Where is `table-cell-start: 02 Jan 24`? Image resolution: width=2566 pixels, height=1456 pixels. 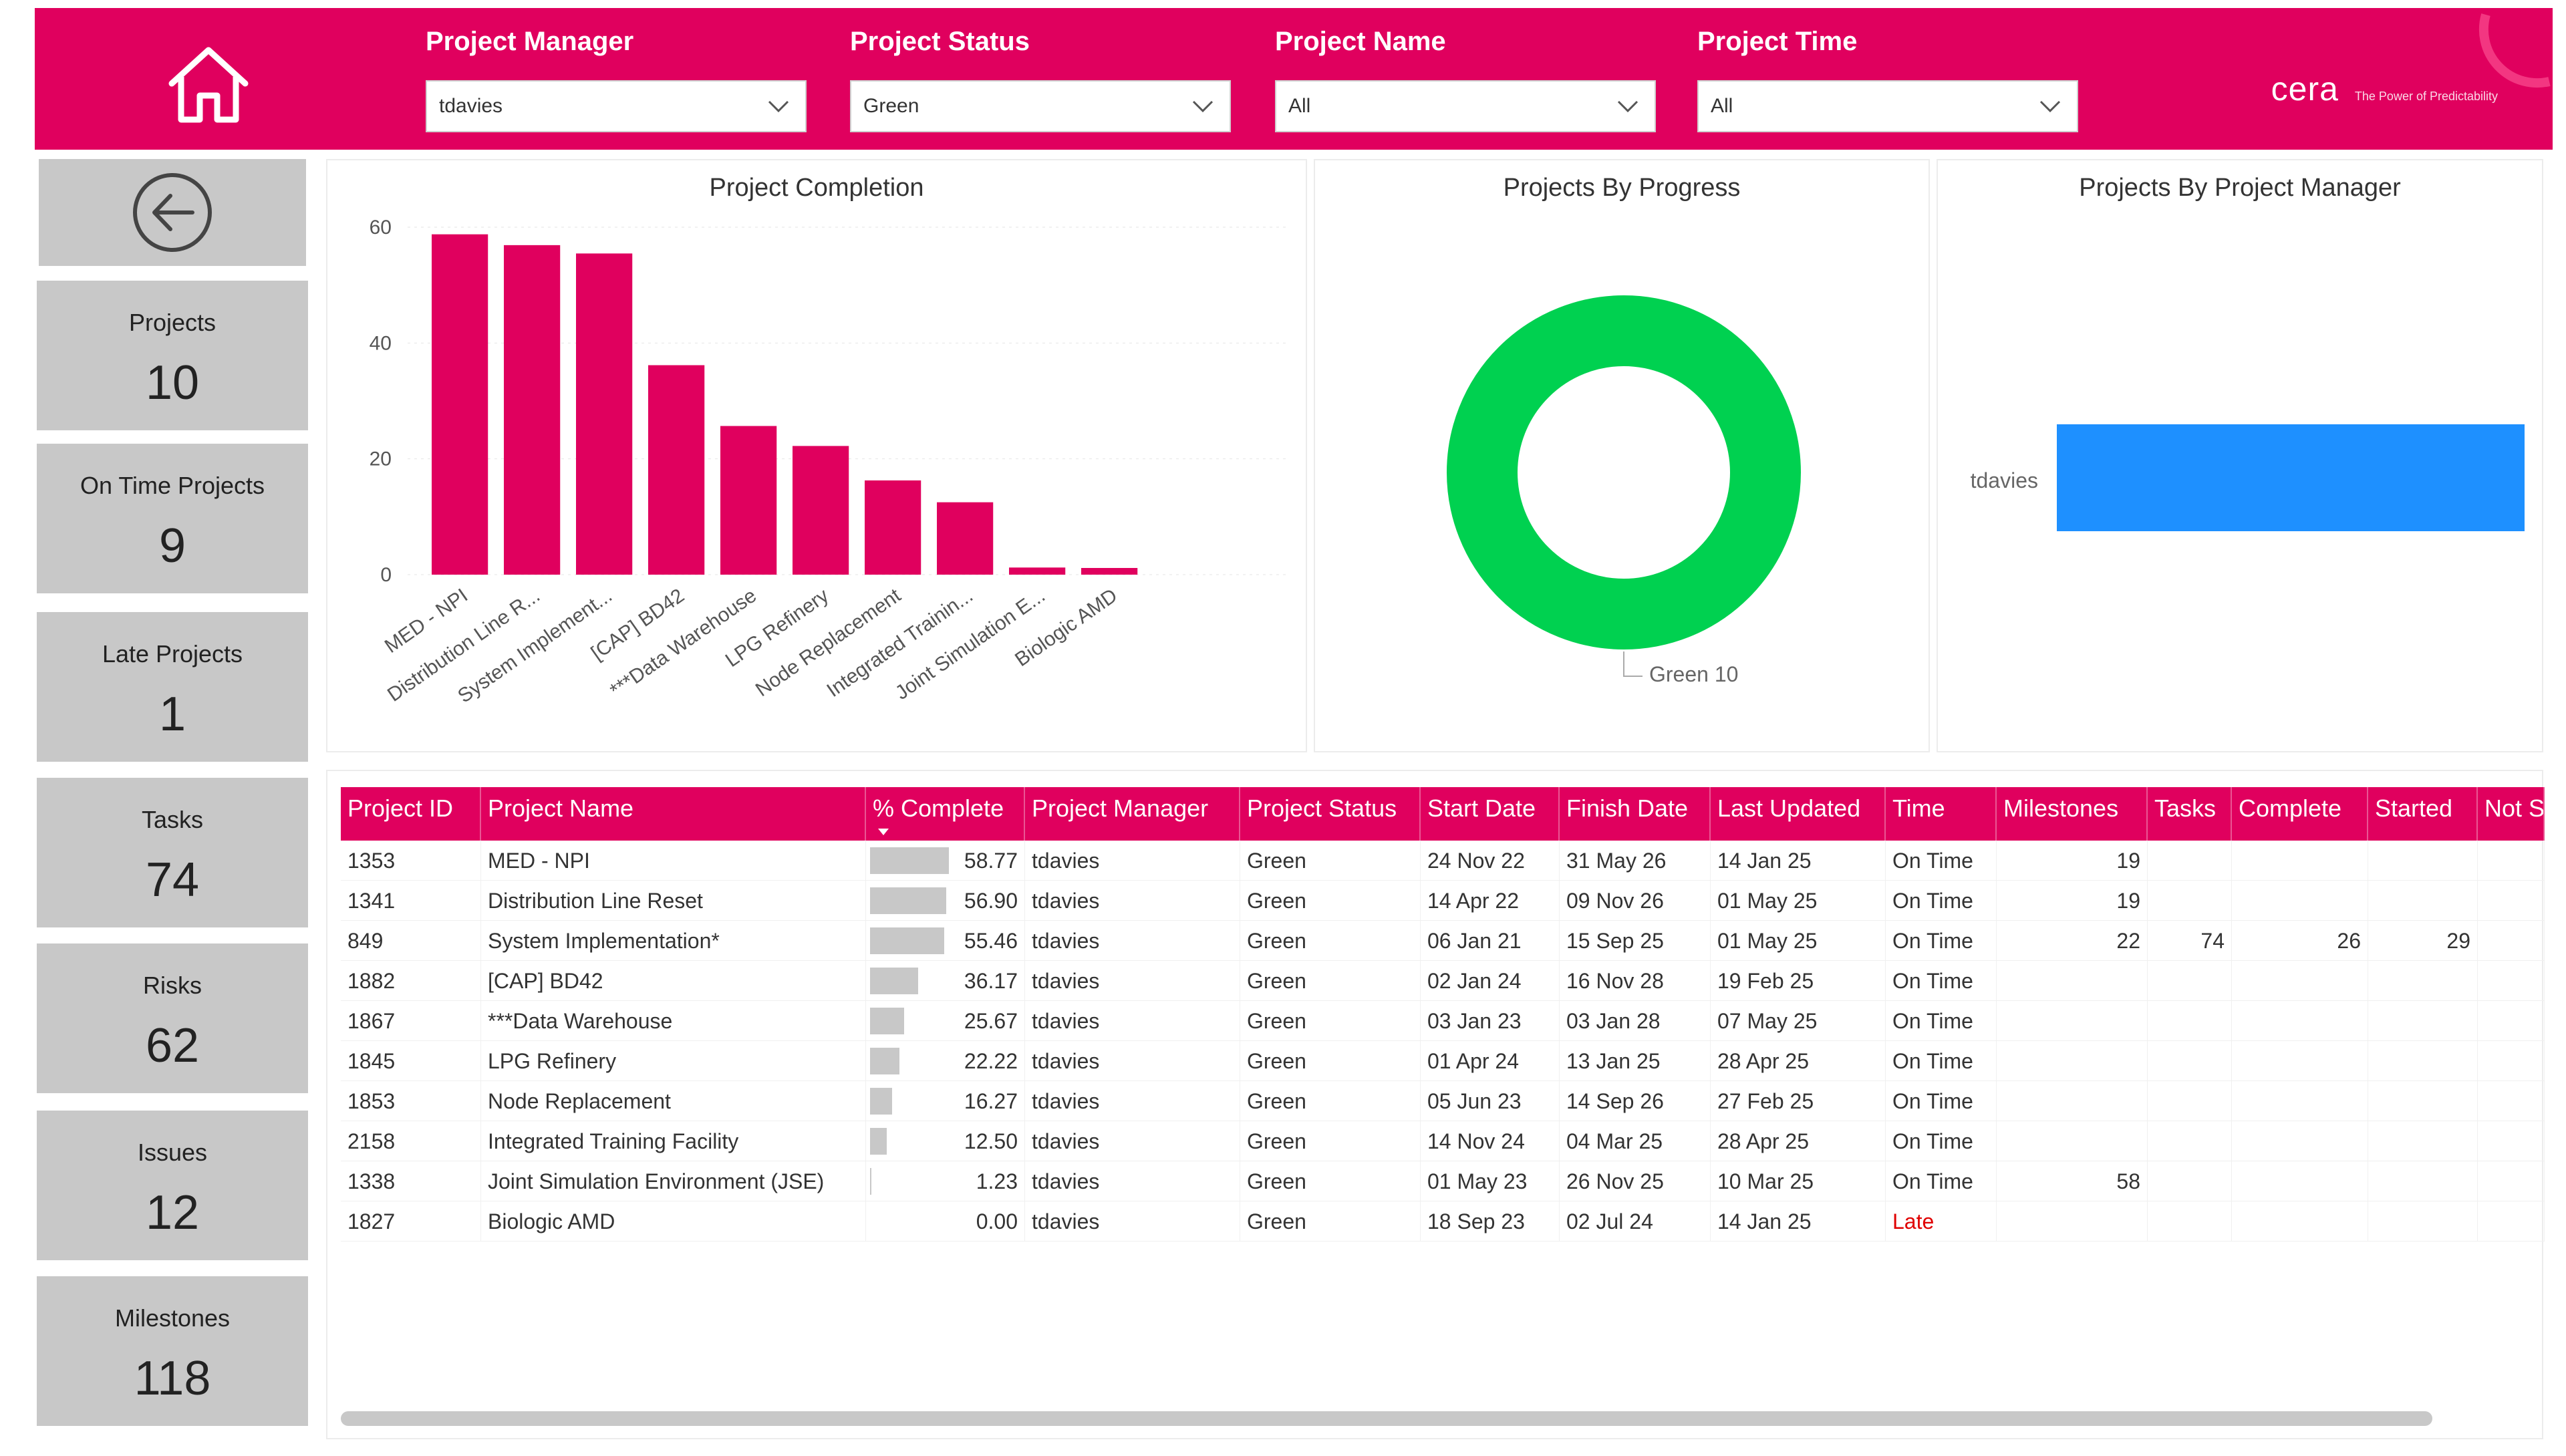 table-cell-start: 02 Jan 24 is located at coordinates (1490, 981).